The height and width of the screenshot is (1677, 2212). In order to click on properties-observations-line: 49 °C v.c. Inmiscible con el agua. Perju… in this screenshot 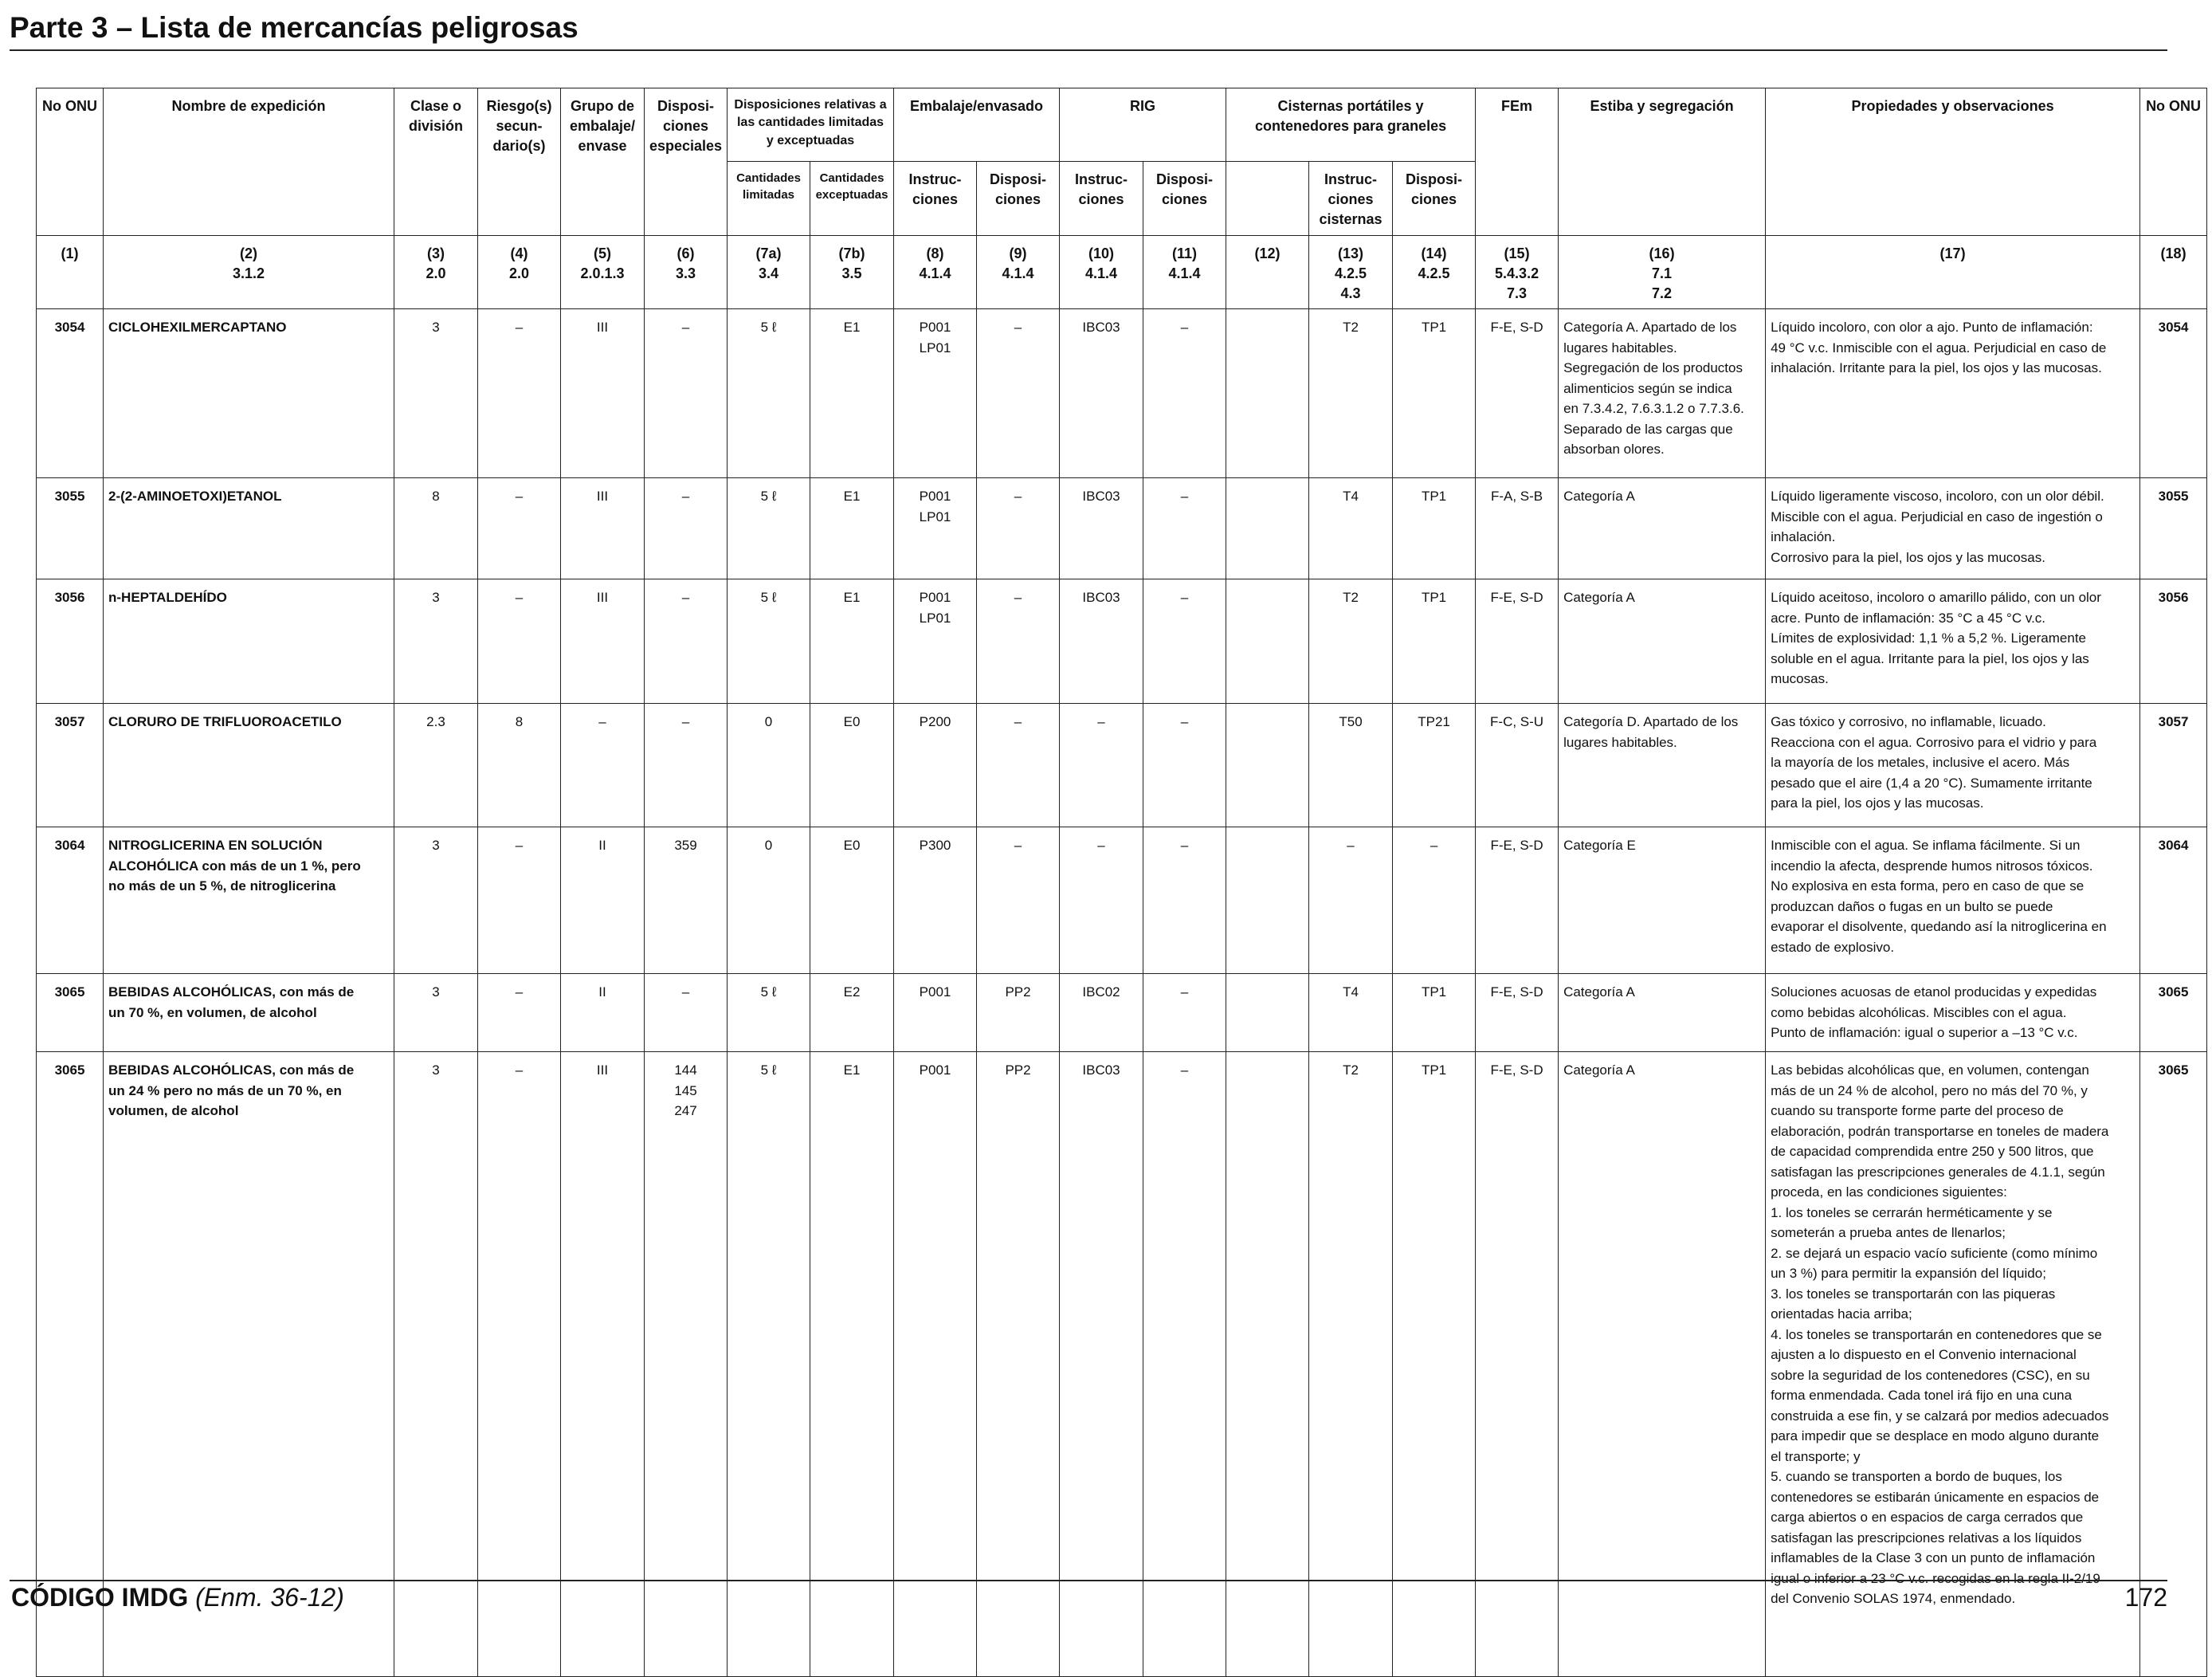, I will do `click(1939, 348)`.